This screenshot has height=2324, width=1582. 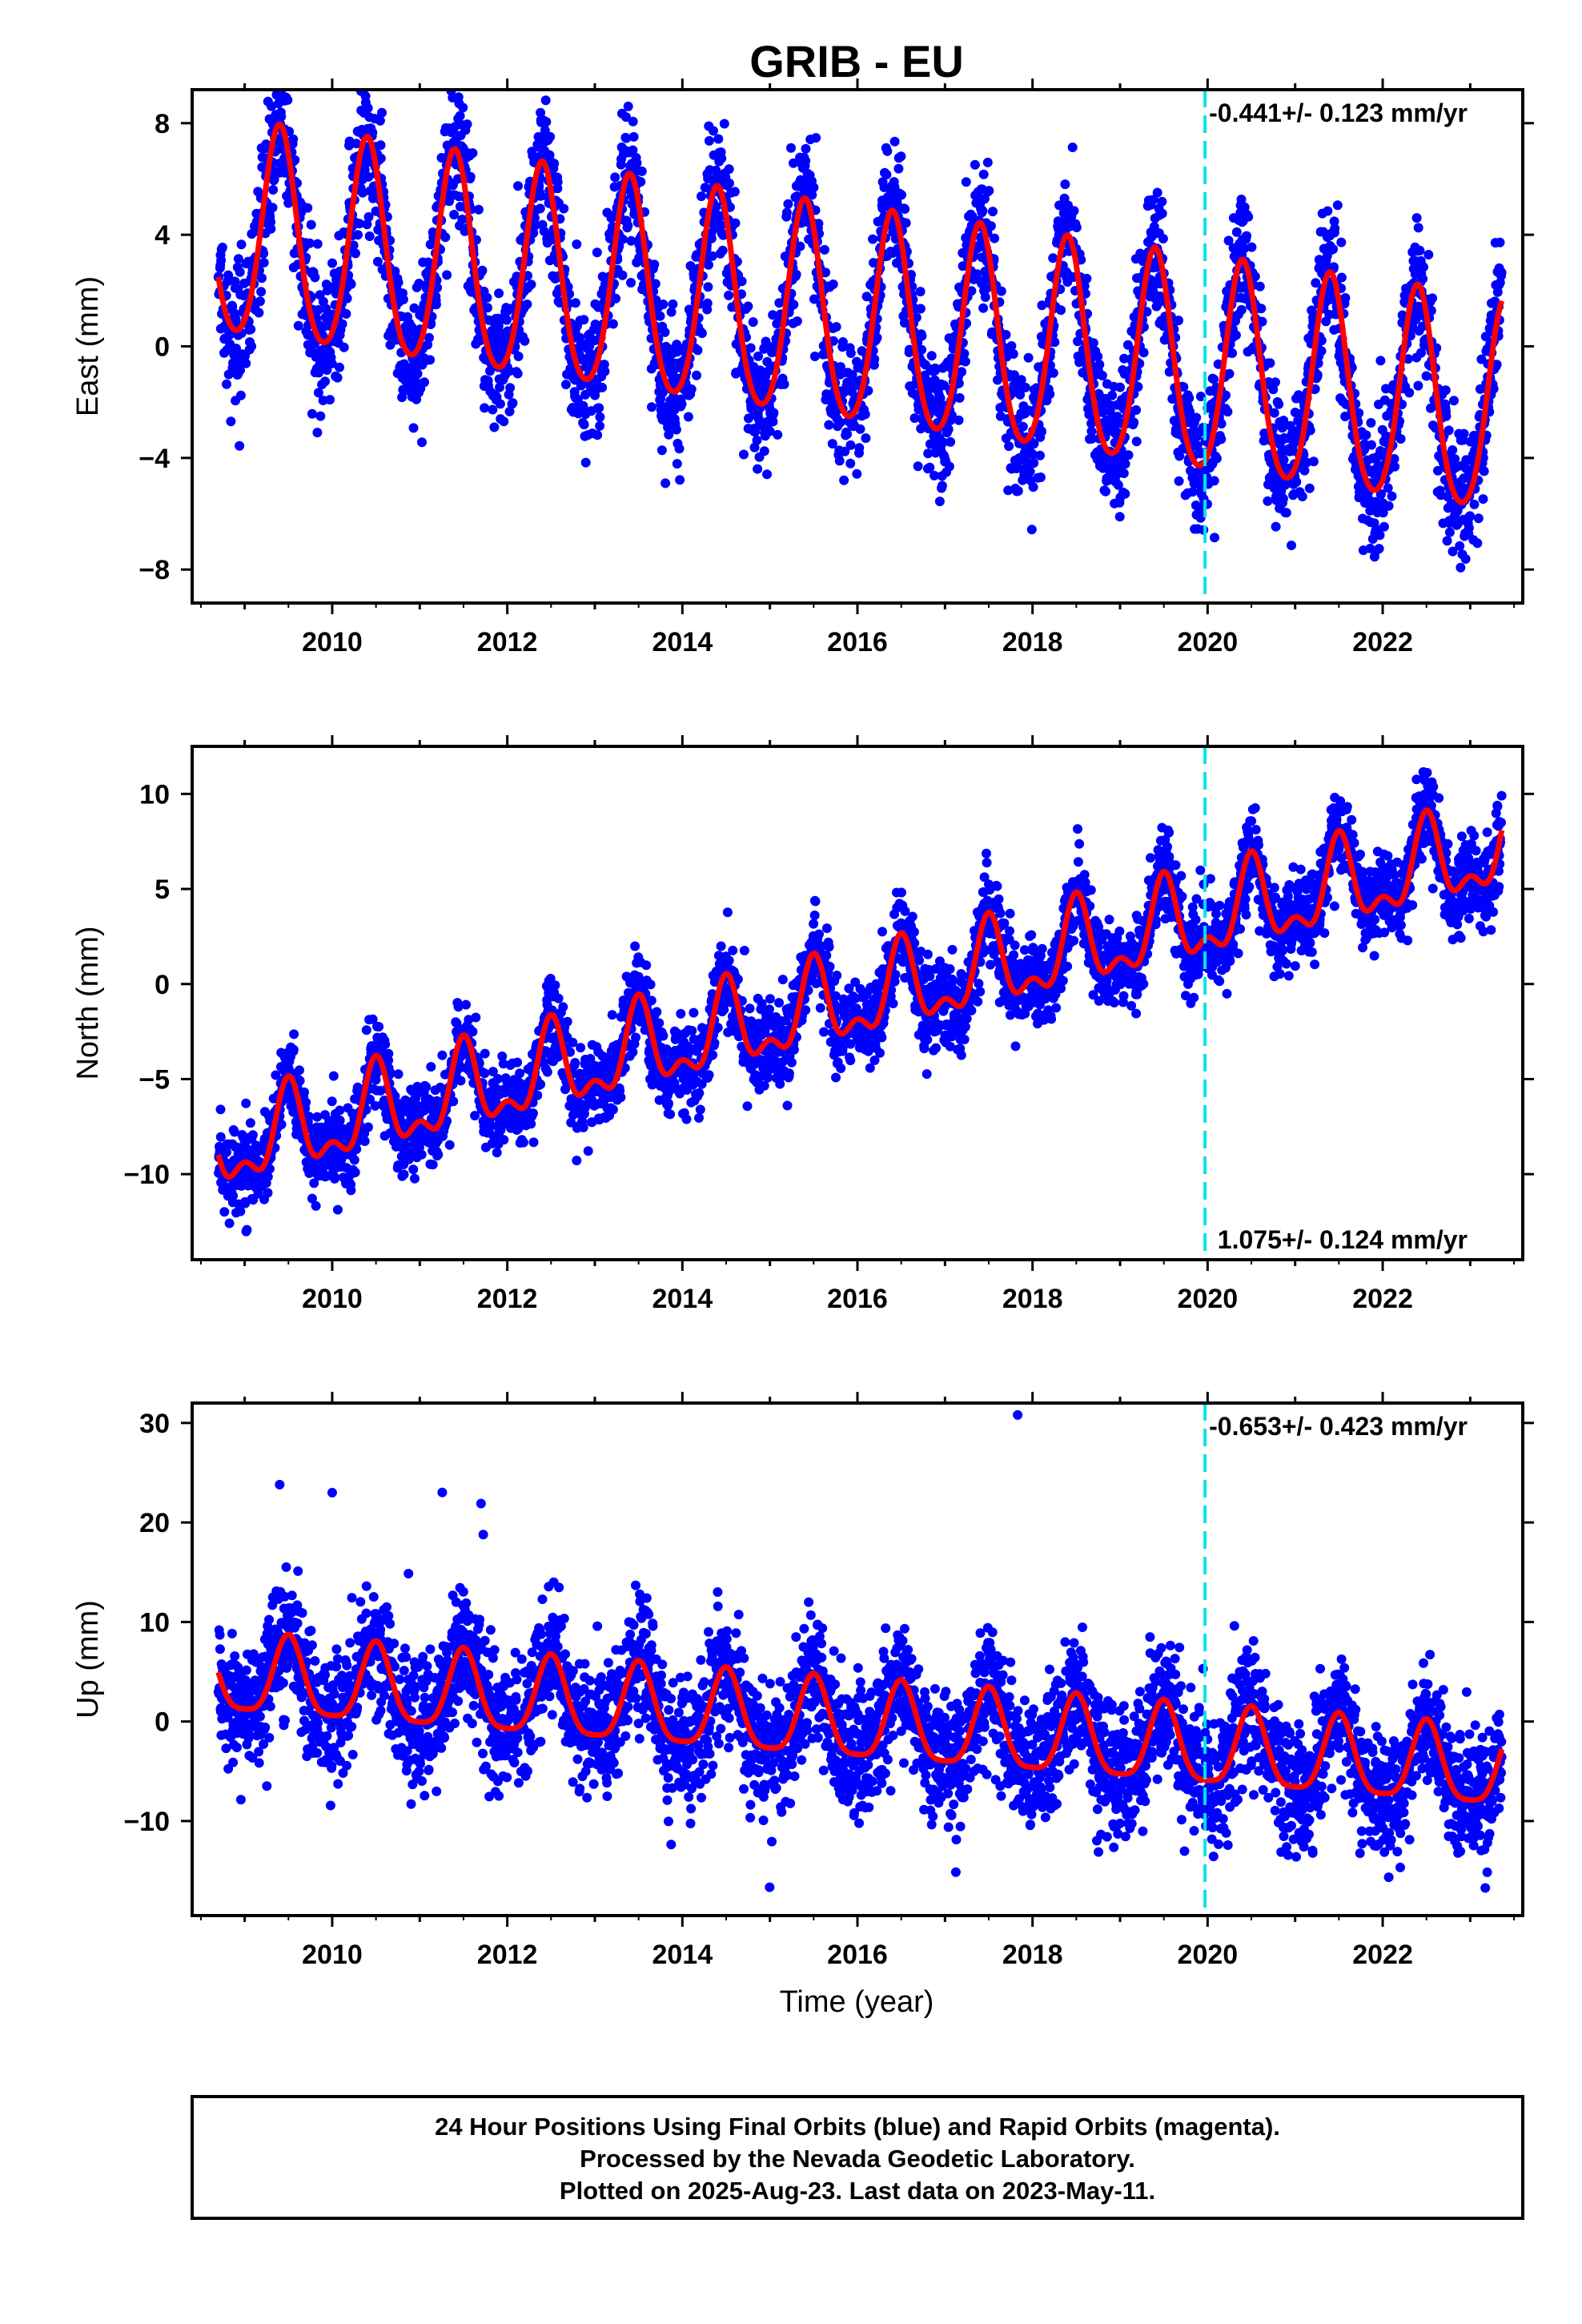 What do you see at coordinates (1338, 113) in the screenshot?
I see `velocity-rate-label: -0.441+/- 0.123 mm/yr` at bounding box center [1338, 113].